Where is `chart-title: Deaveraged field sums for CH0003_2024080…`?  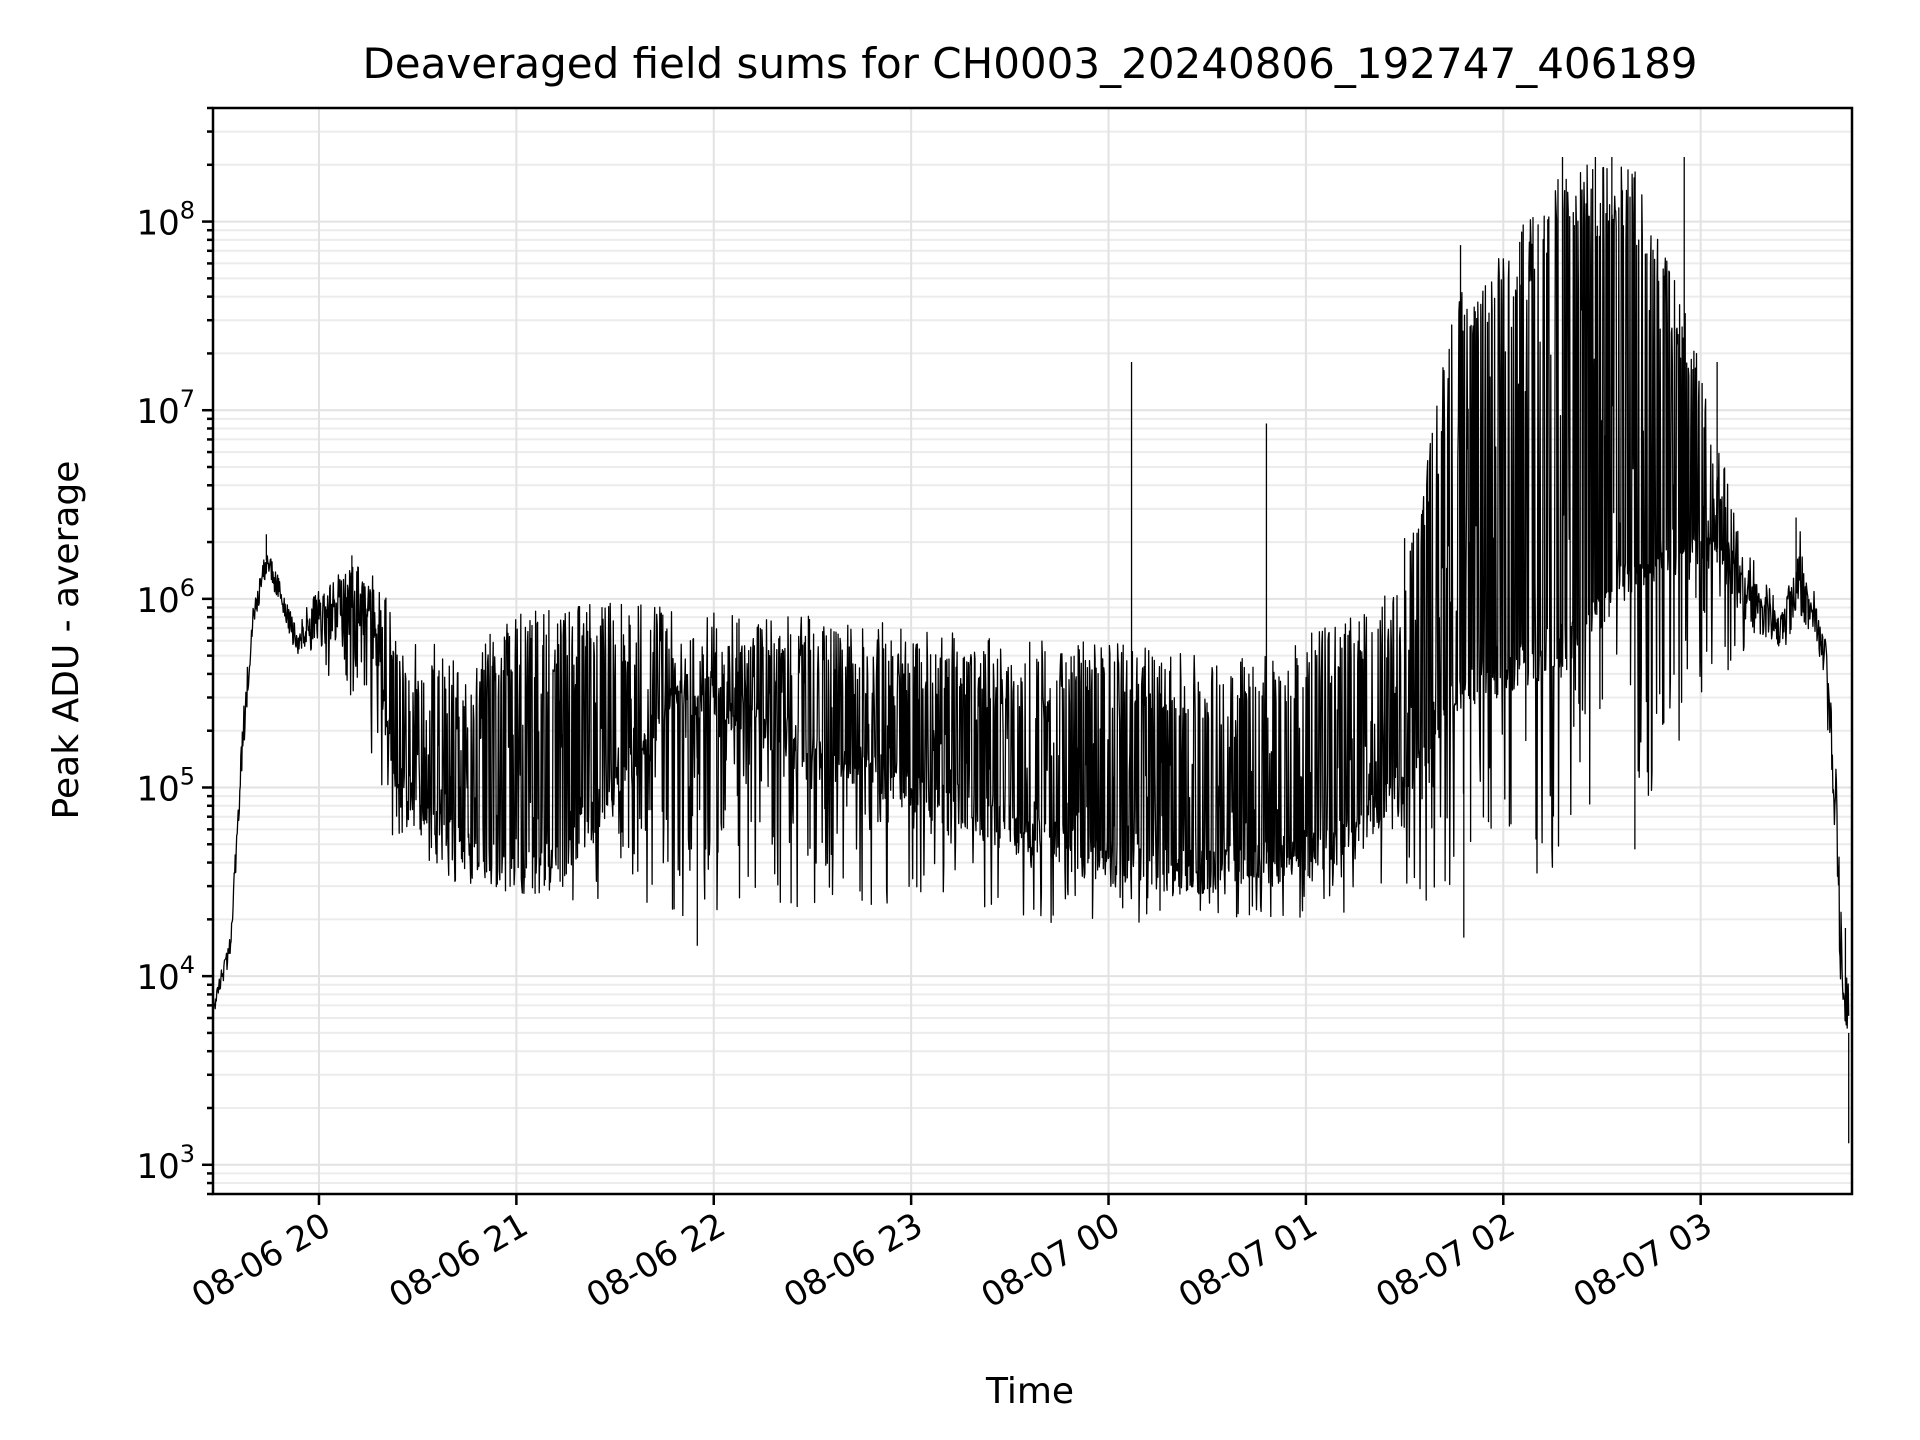 chart-title: Deaveraged field sums for CH0003_2024080… is located at coordinates (1029, 63).